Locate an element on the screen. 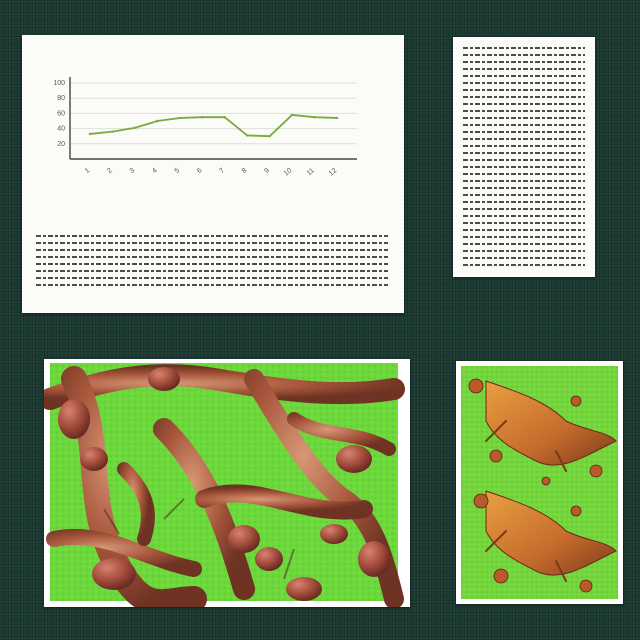 Image resolution: width=640 pixels, height=640 pixels. x-tick-label: 7 is located at coordinates (223, 171).